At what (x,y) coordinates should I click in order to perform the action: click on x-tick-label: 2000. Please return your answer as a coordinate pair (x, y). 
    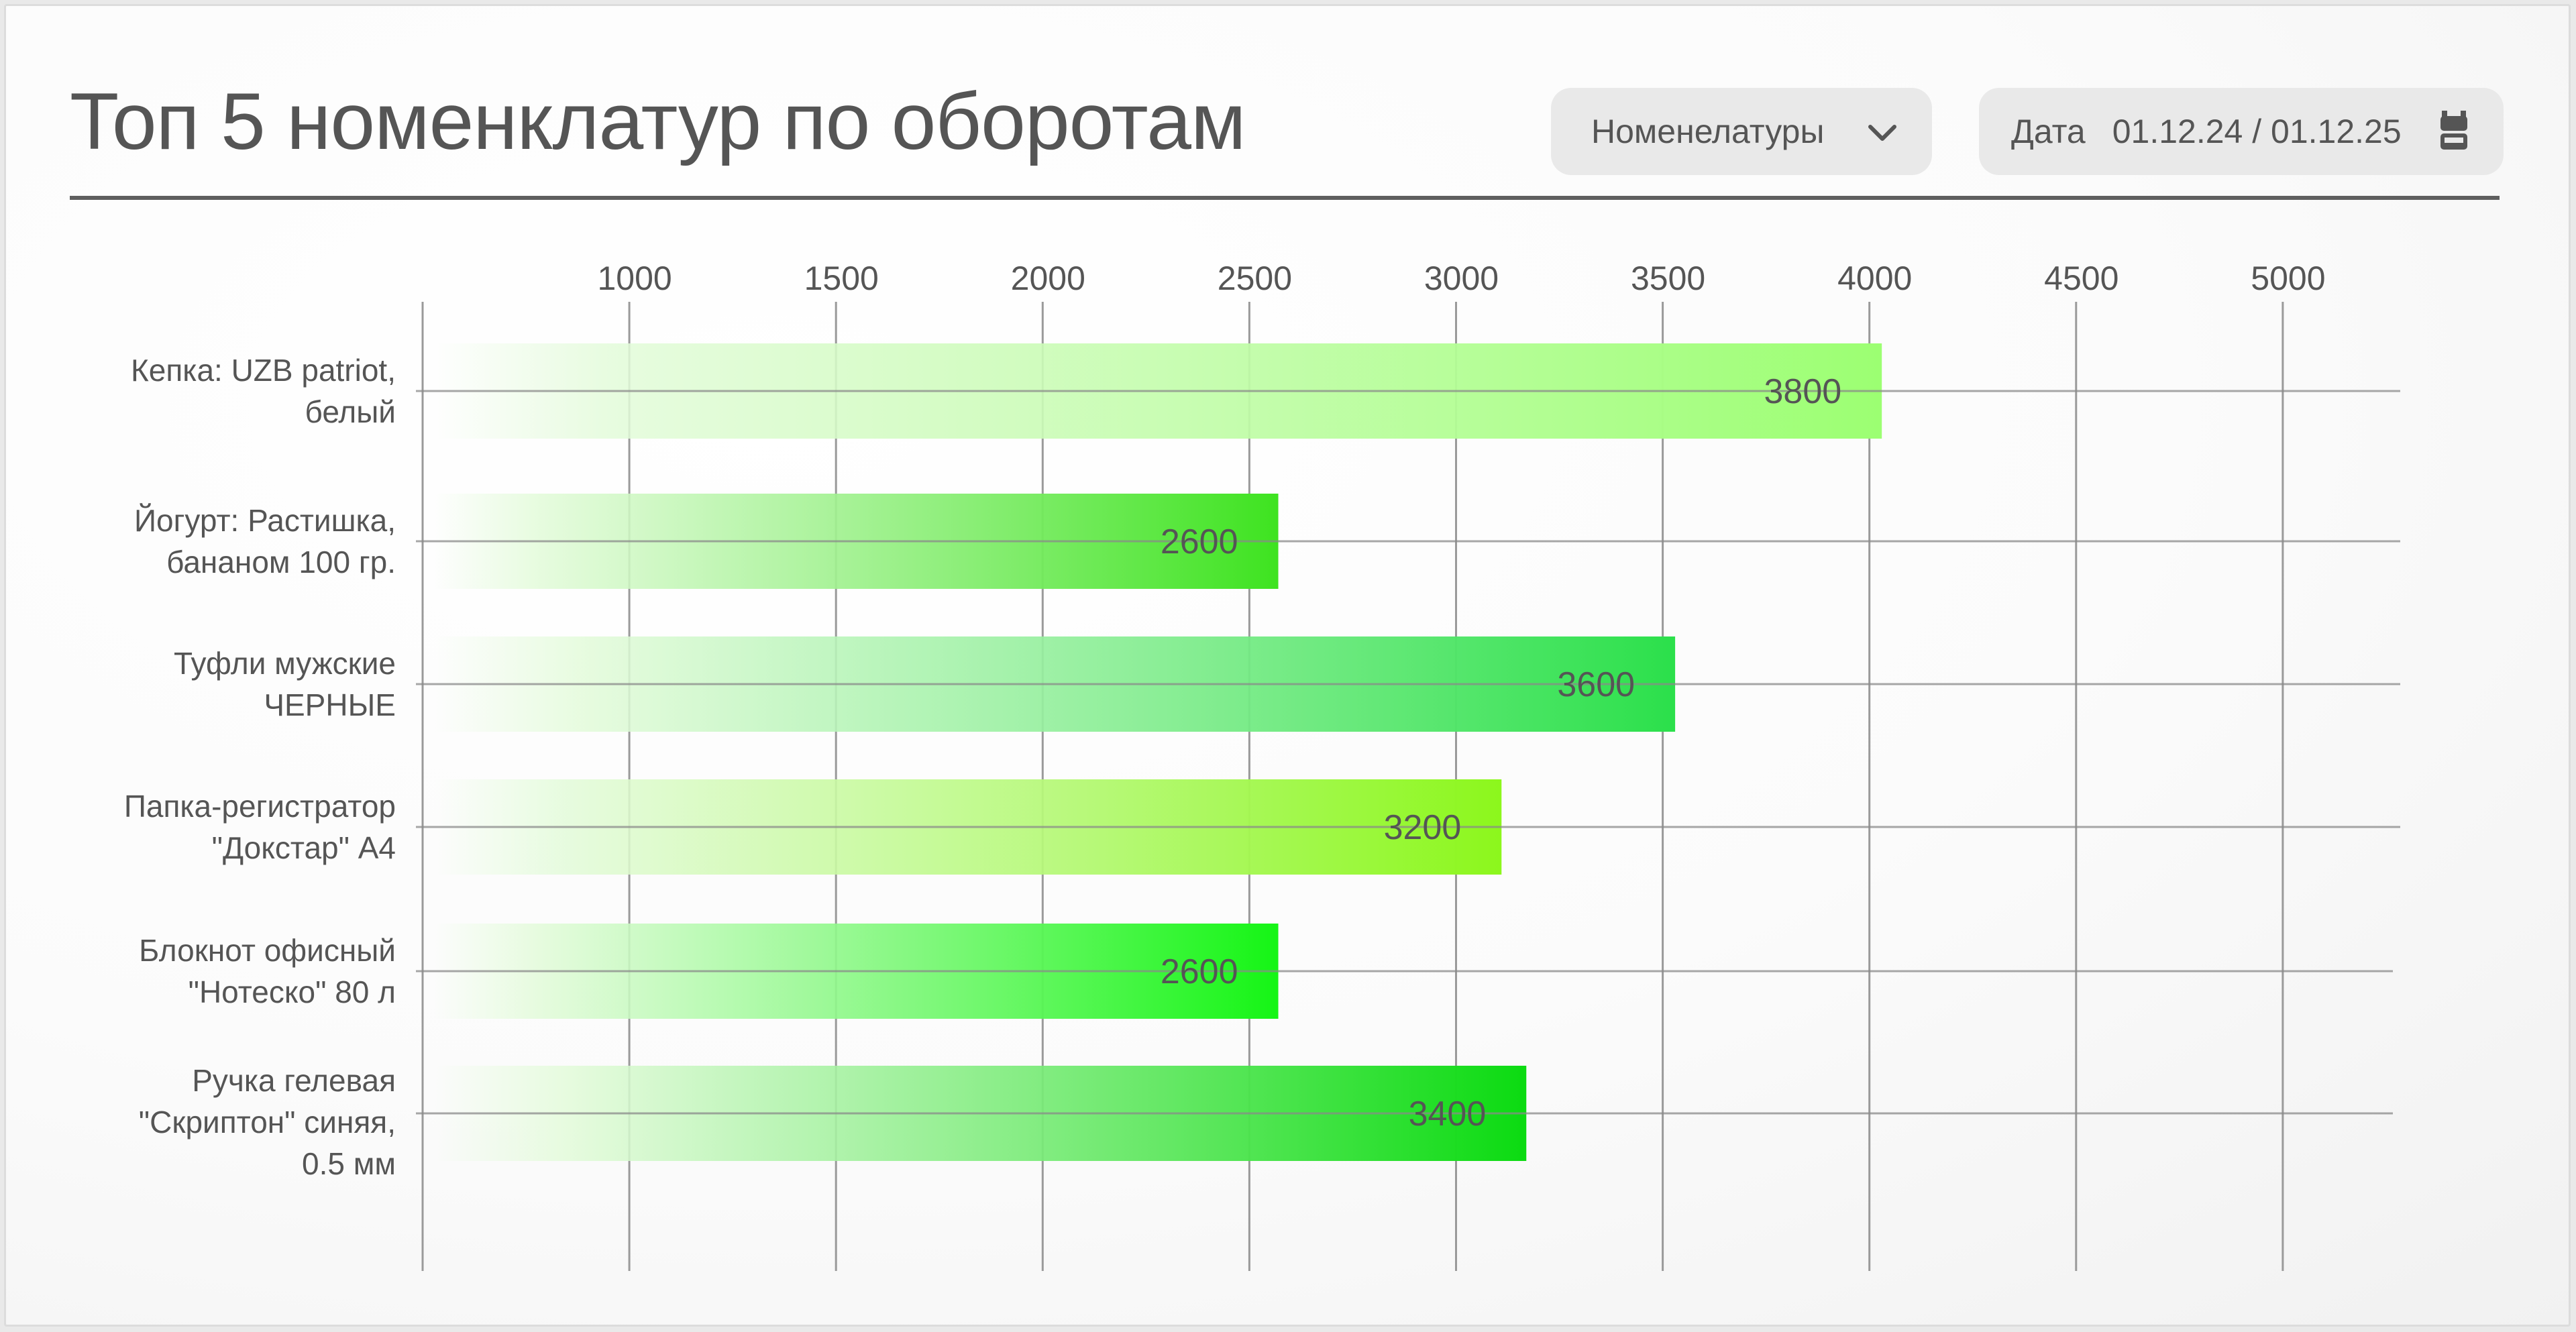
    Looking at the image, I should click on (1048, 278).